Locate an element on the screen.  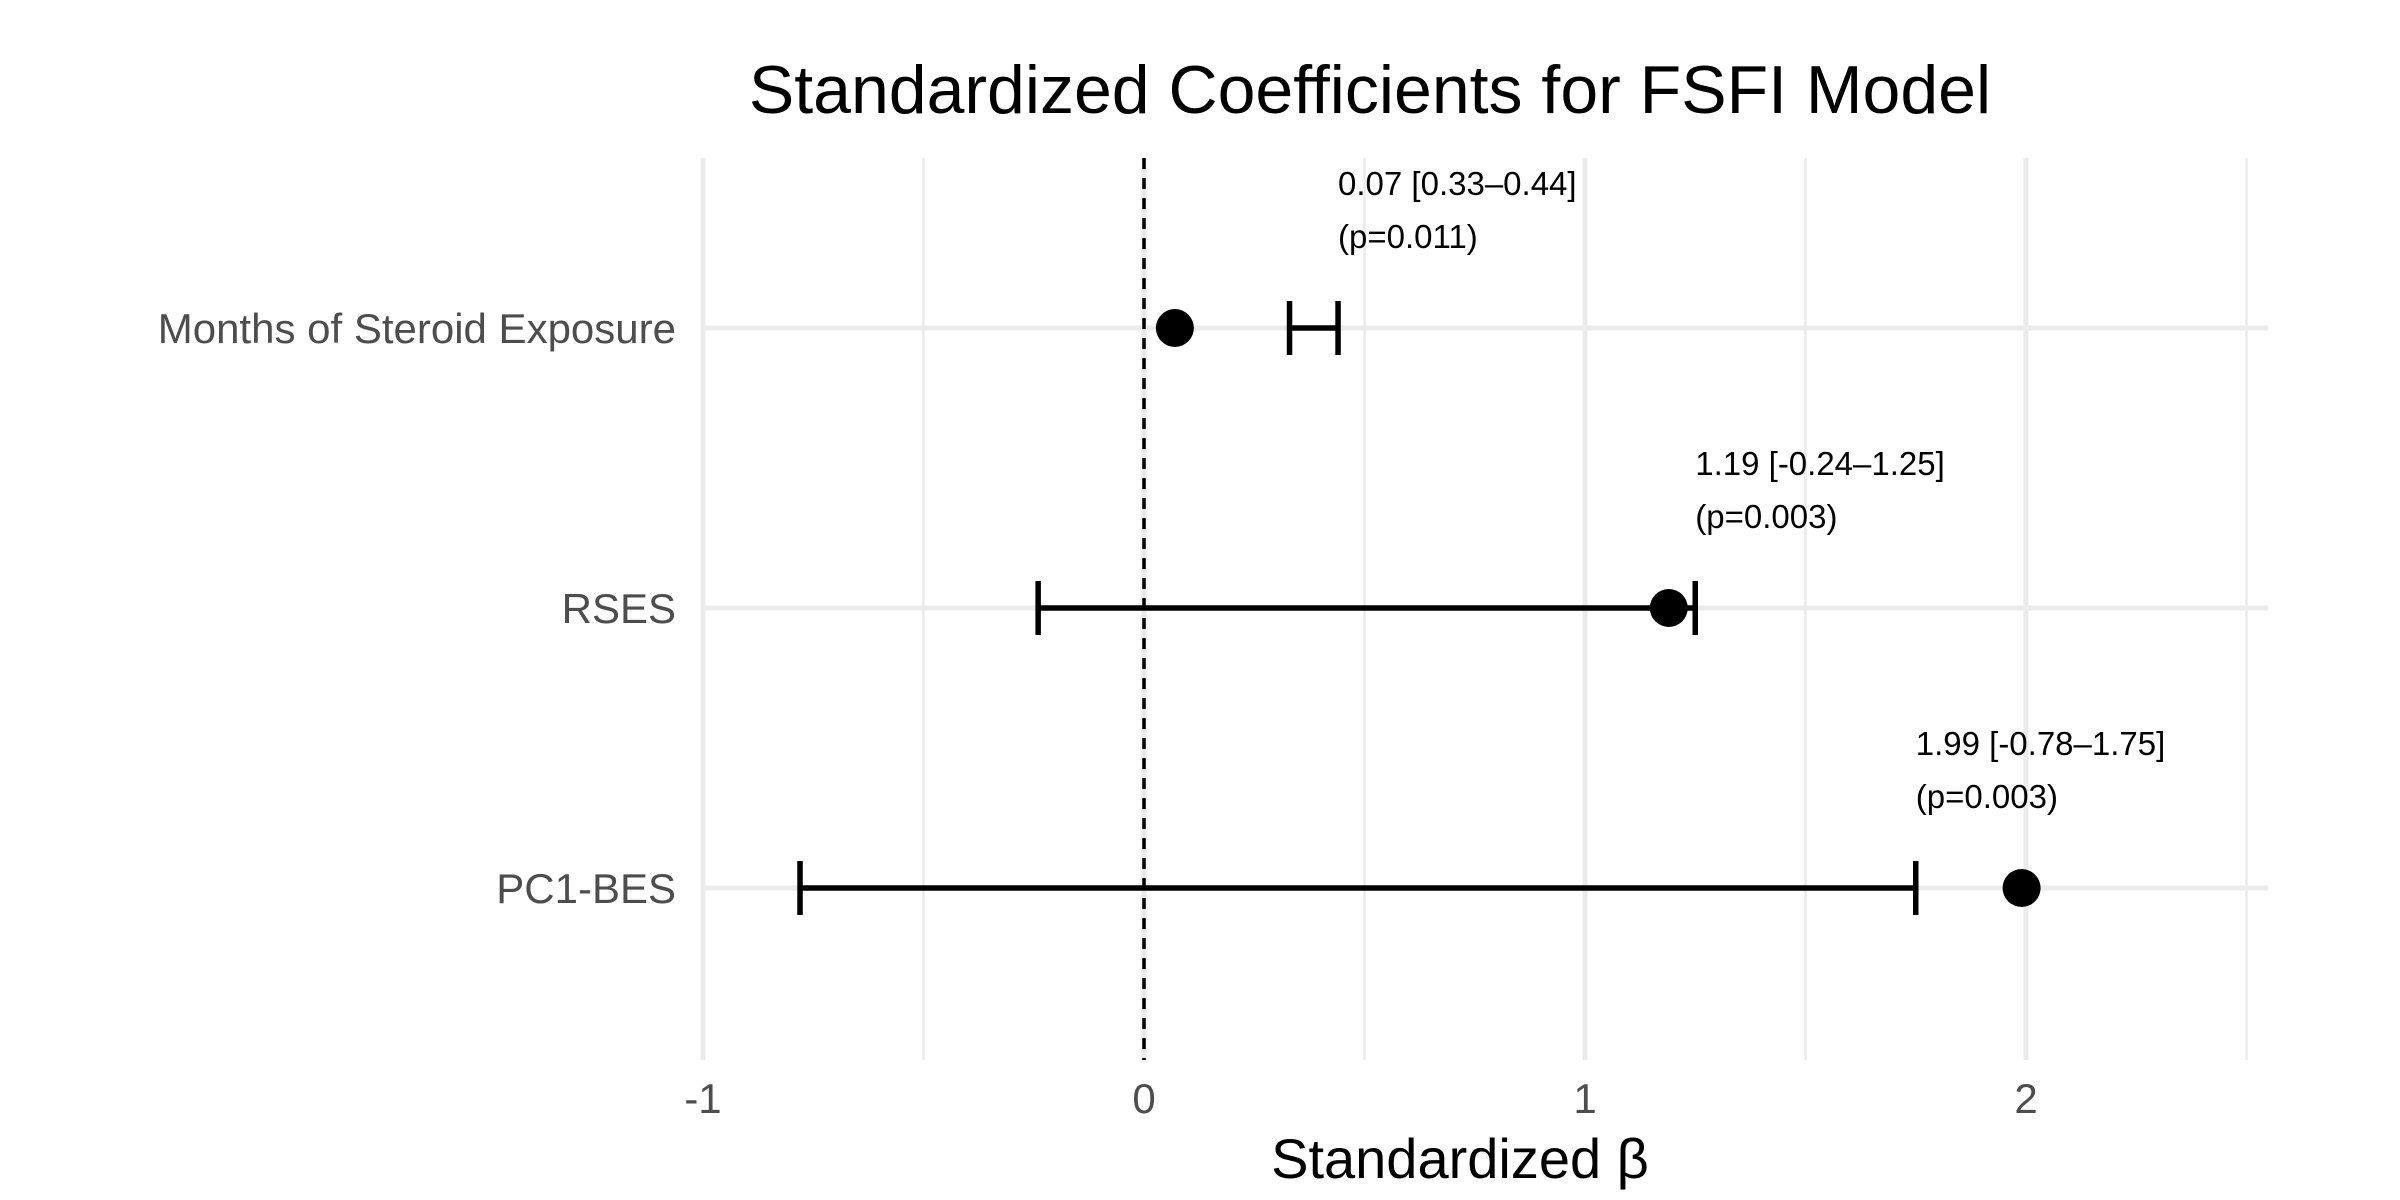
coefficient-row: PC1-BES 1.99 [-0.78–1.75] (p=0.003) is located at coordinates (1330, 820).